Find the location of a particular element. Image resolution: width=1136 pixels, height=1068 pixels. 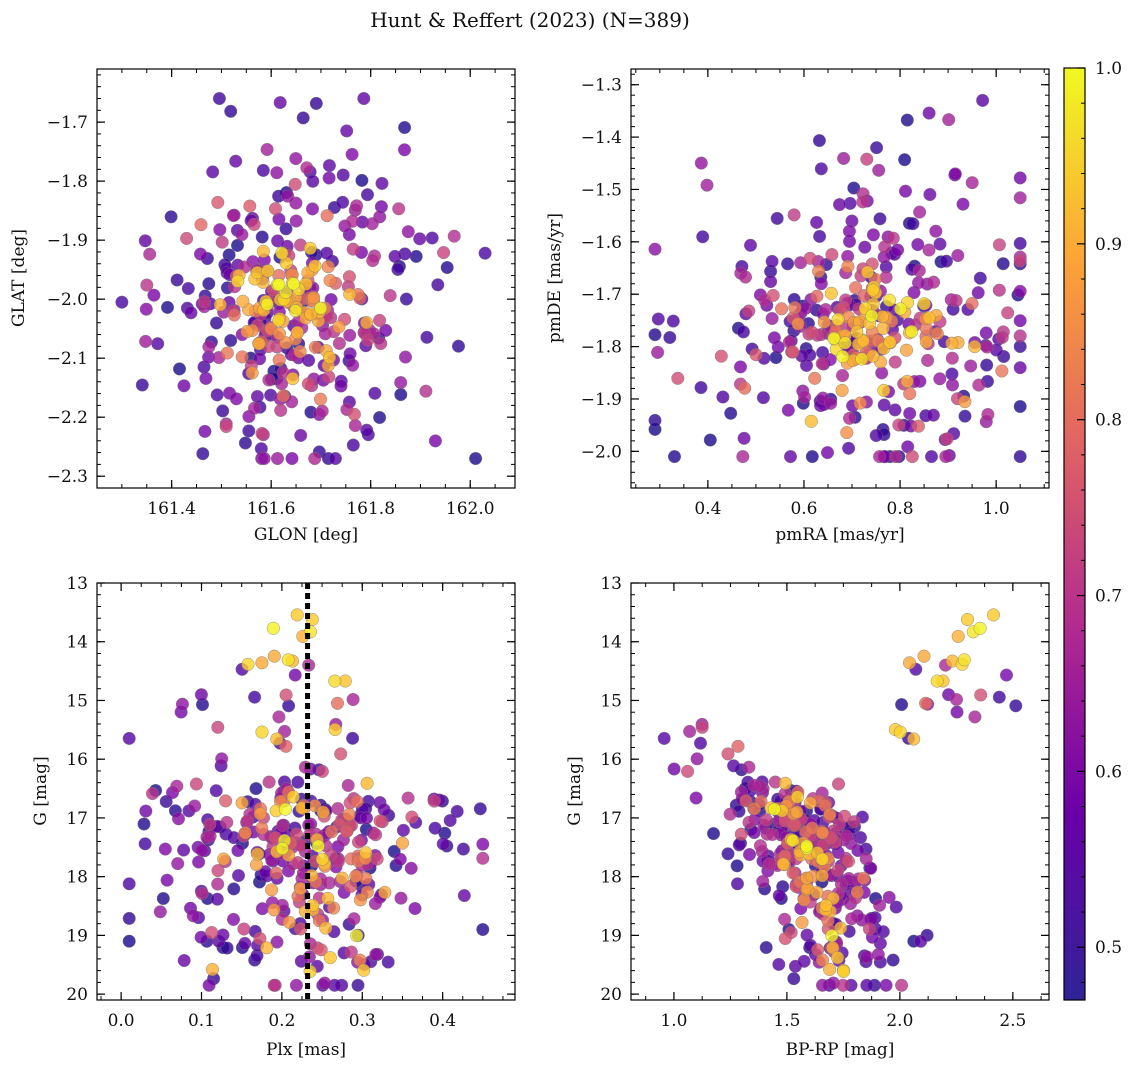

y-axis-label: GLAT [deg] is located at coordinates (19, 278).